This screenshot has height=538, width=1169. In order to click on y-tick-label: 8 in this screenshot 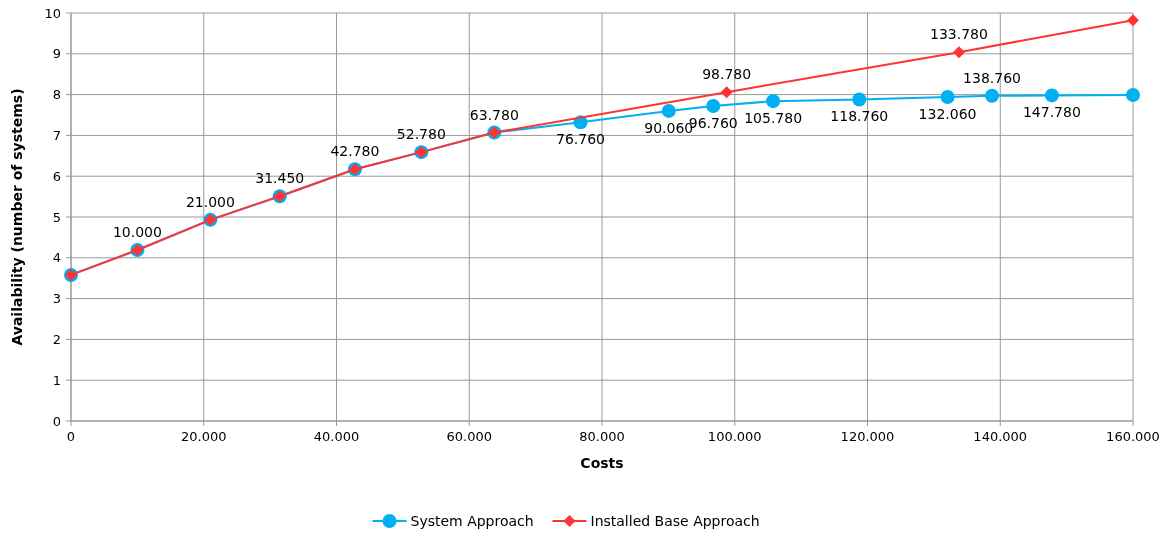, I will do `click(56, 95)`.